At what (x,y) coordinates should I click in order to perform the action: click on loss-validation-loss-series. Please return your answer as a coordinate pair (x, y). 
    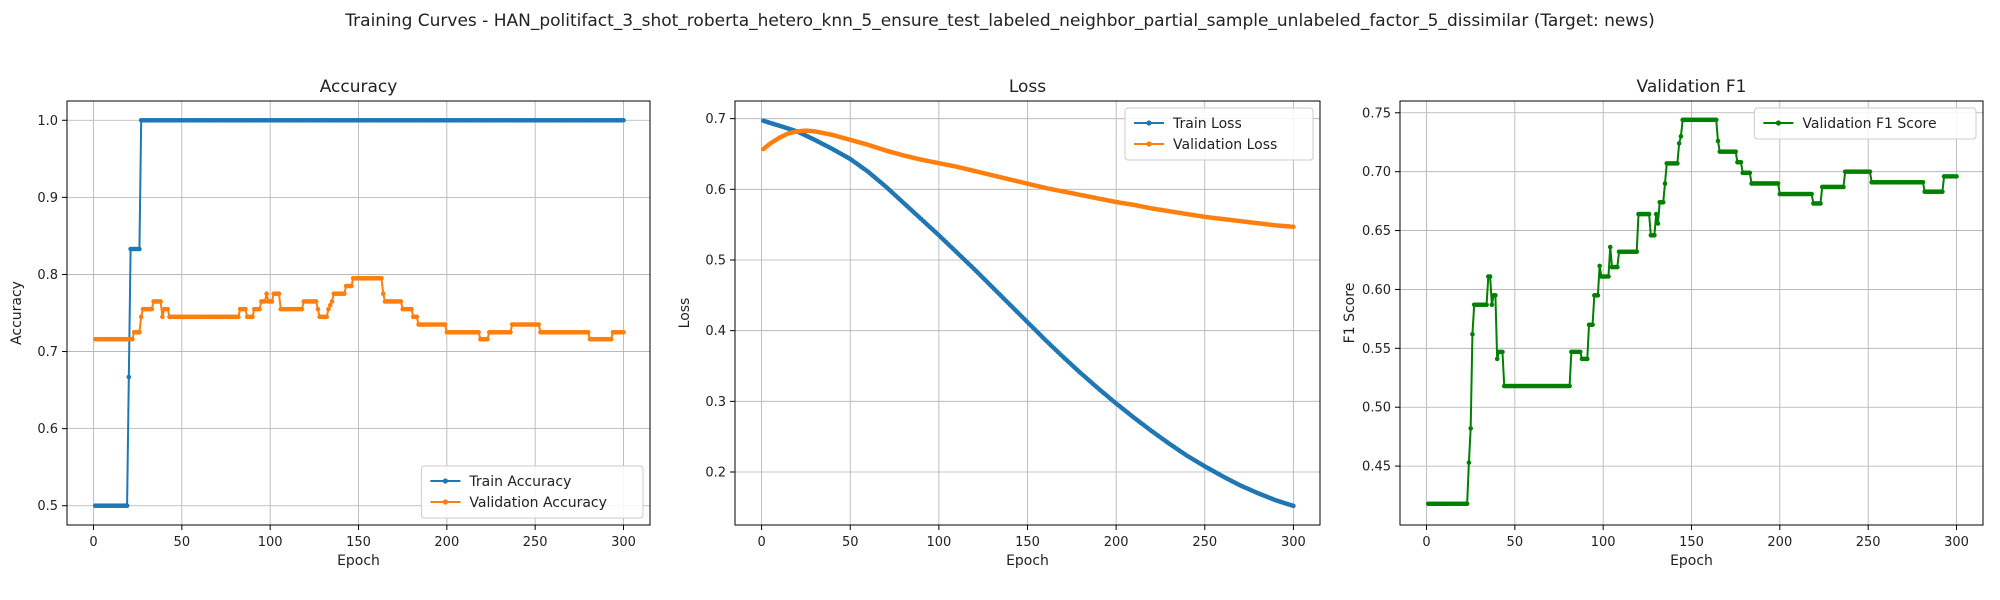
    Looking at the image, I should click on (1028, 179).